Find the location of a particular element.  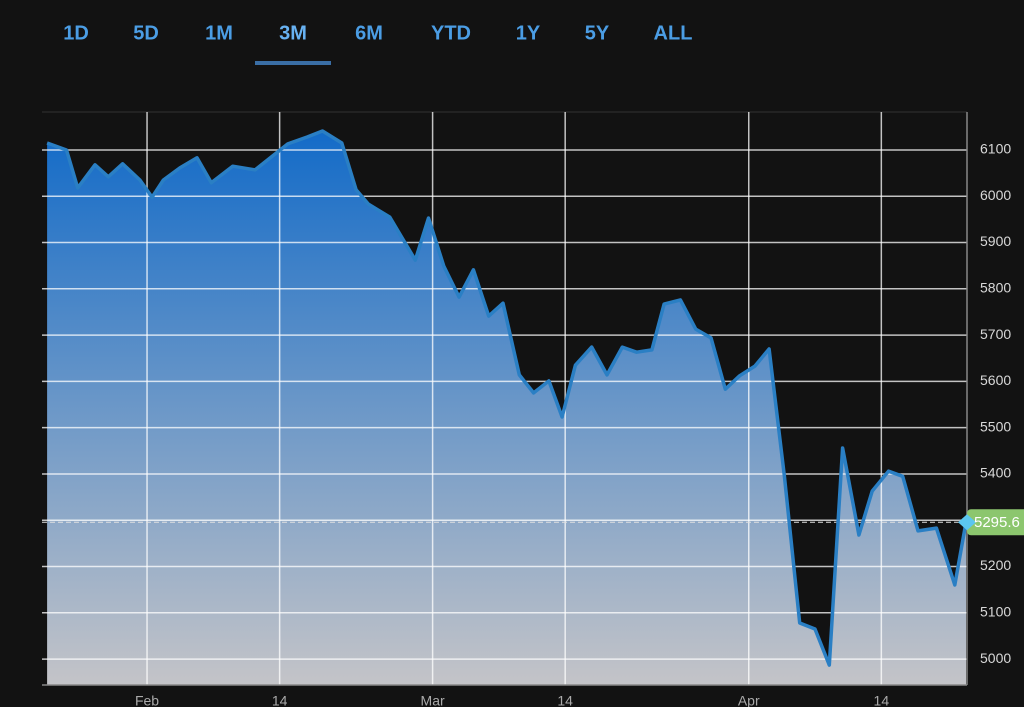

range-tab: ALL is located at coordinates (673, 33).